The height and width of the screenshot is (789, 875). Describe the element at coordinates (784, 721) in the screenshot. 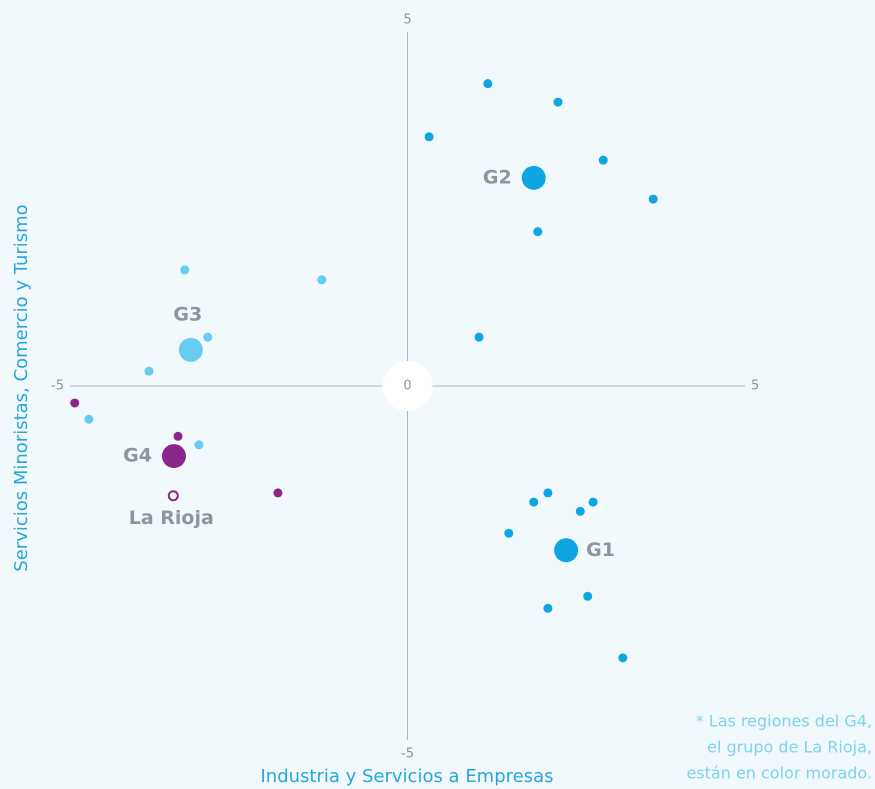

I see `note-line: * Las regiones del G4,` at that location.